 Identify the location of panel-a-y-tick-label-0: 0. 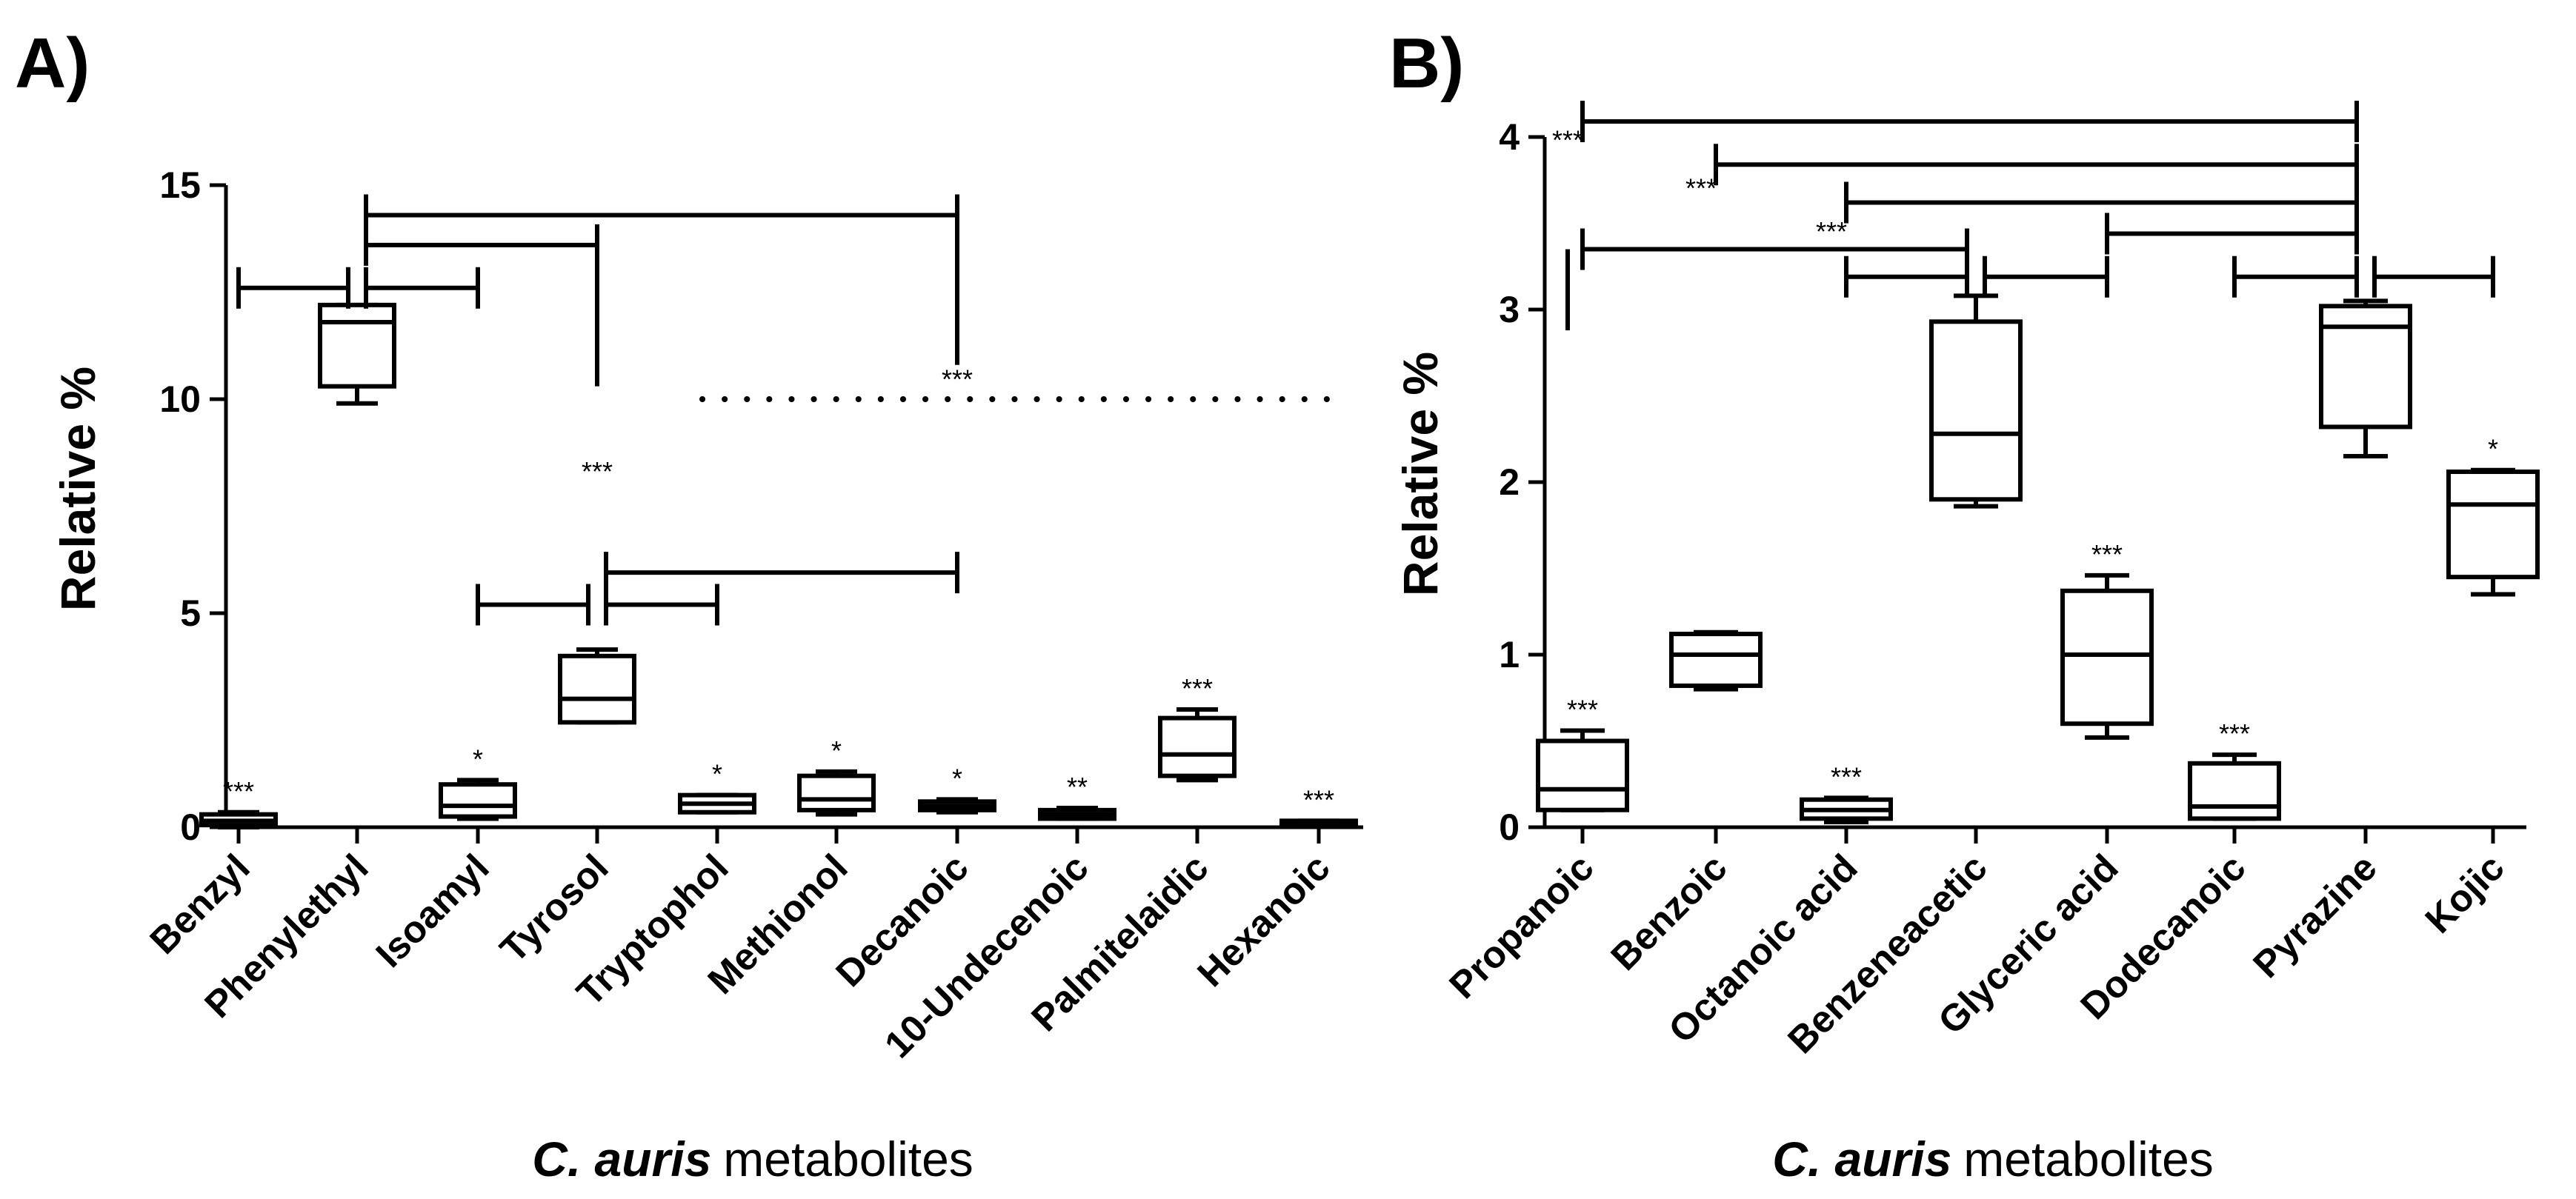
(190, 827).